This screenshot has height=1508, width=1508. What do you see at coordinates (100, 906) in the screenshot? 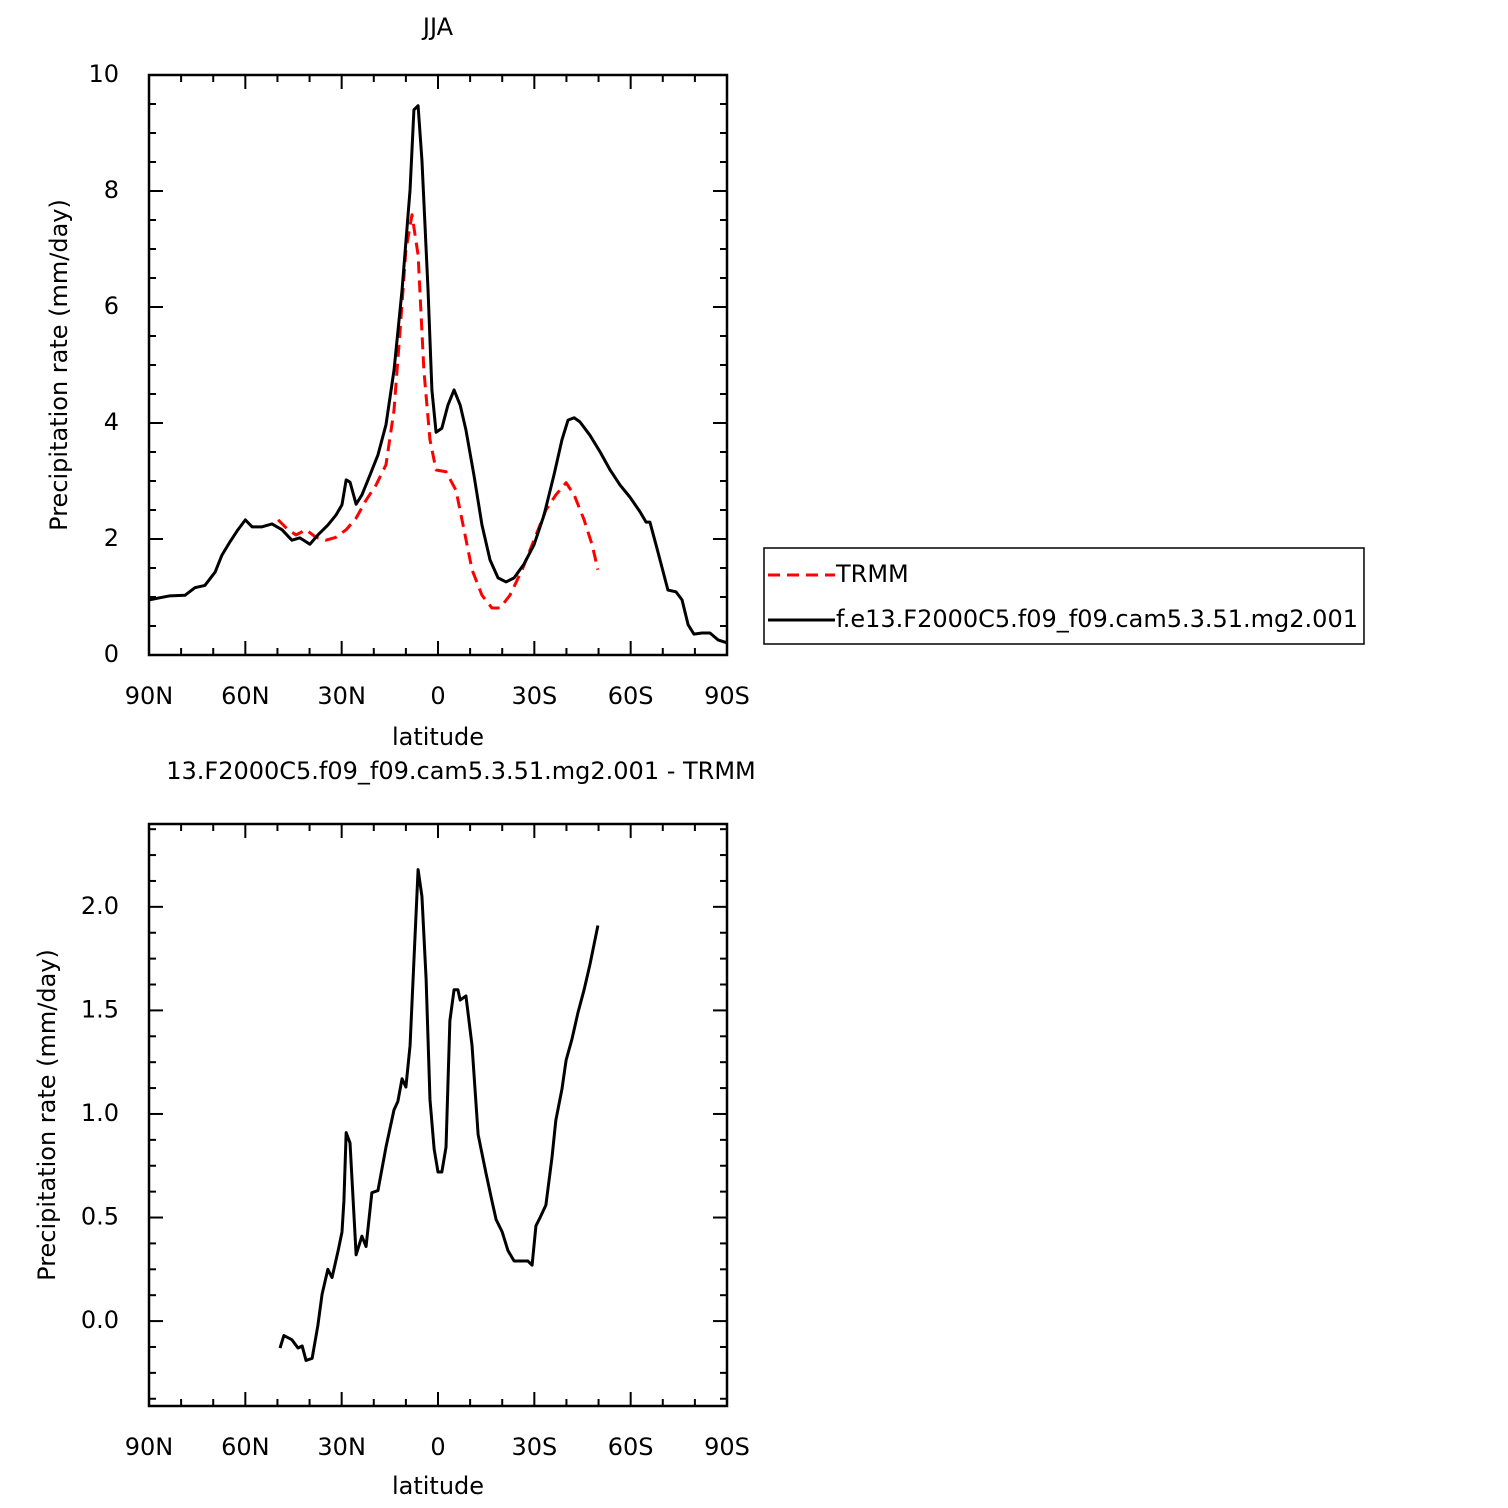
I see `y-tick-label: 2.0` at bounding box center [100, 906].